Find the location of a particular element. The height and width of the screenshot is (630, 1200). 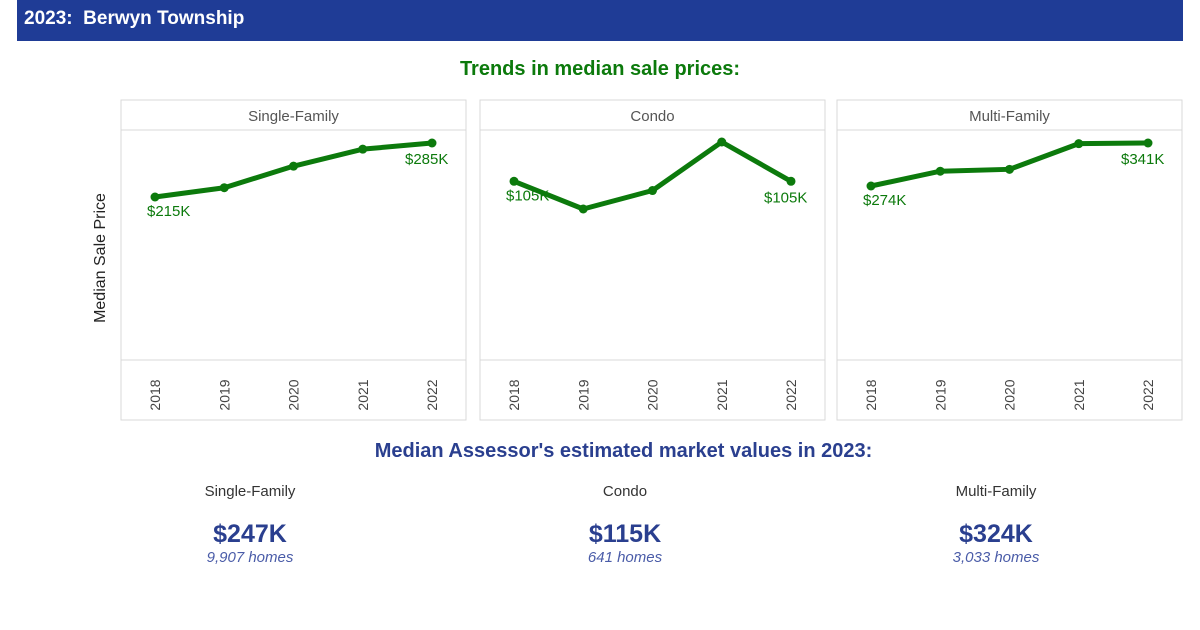

data-label: $341K is located at coordinates (1142, 159).